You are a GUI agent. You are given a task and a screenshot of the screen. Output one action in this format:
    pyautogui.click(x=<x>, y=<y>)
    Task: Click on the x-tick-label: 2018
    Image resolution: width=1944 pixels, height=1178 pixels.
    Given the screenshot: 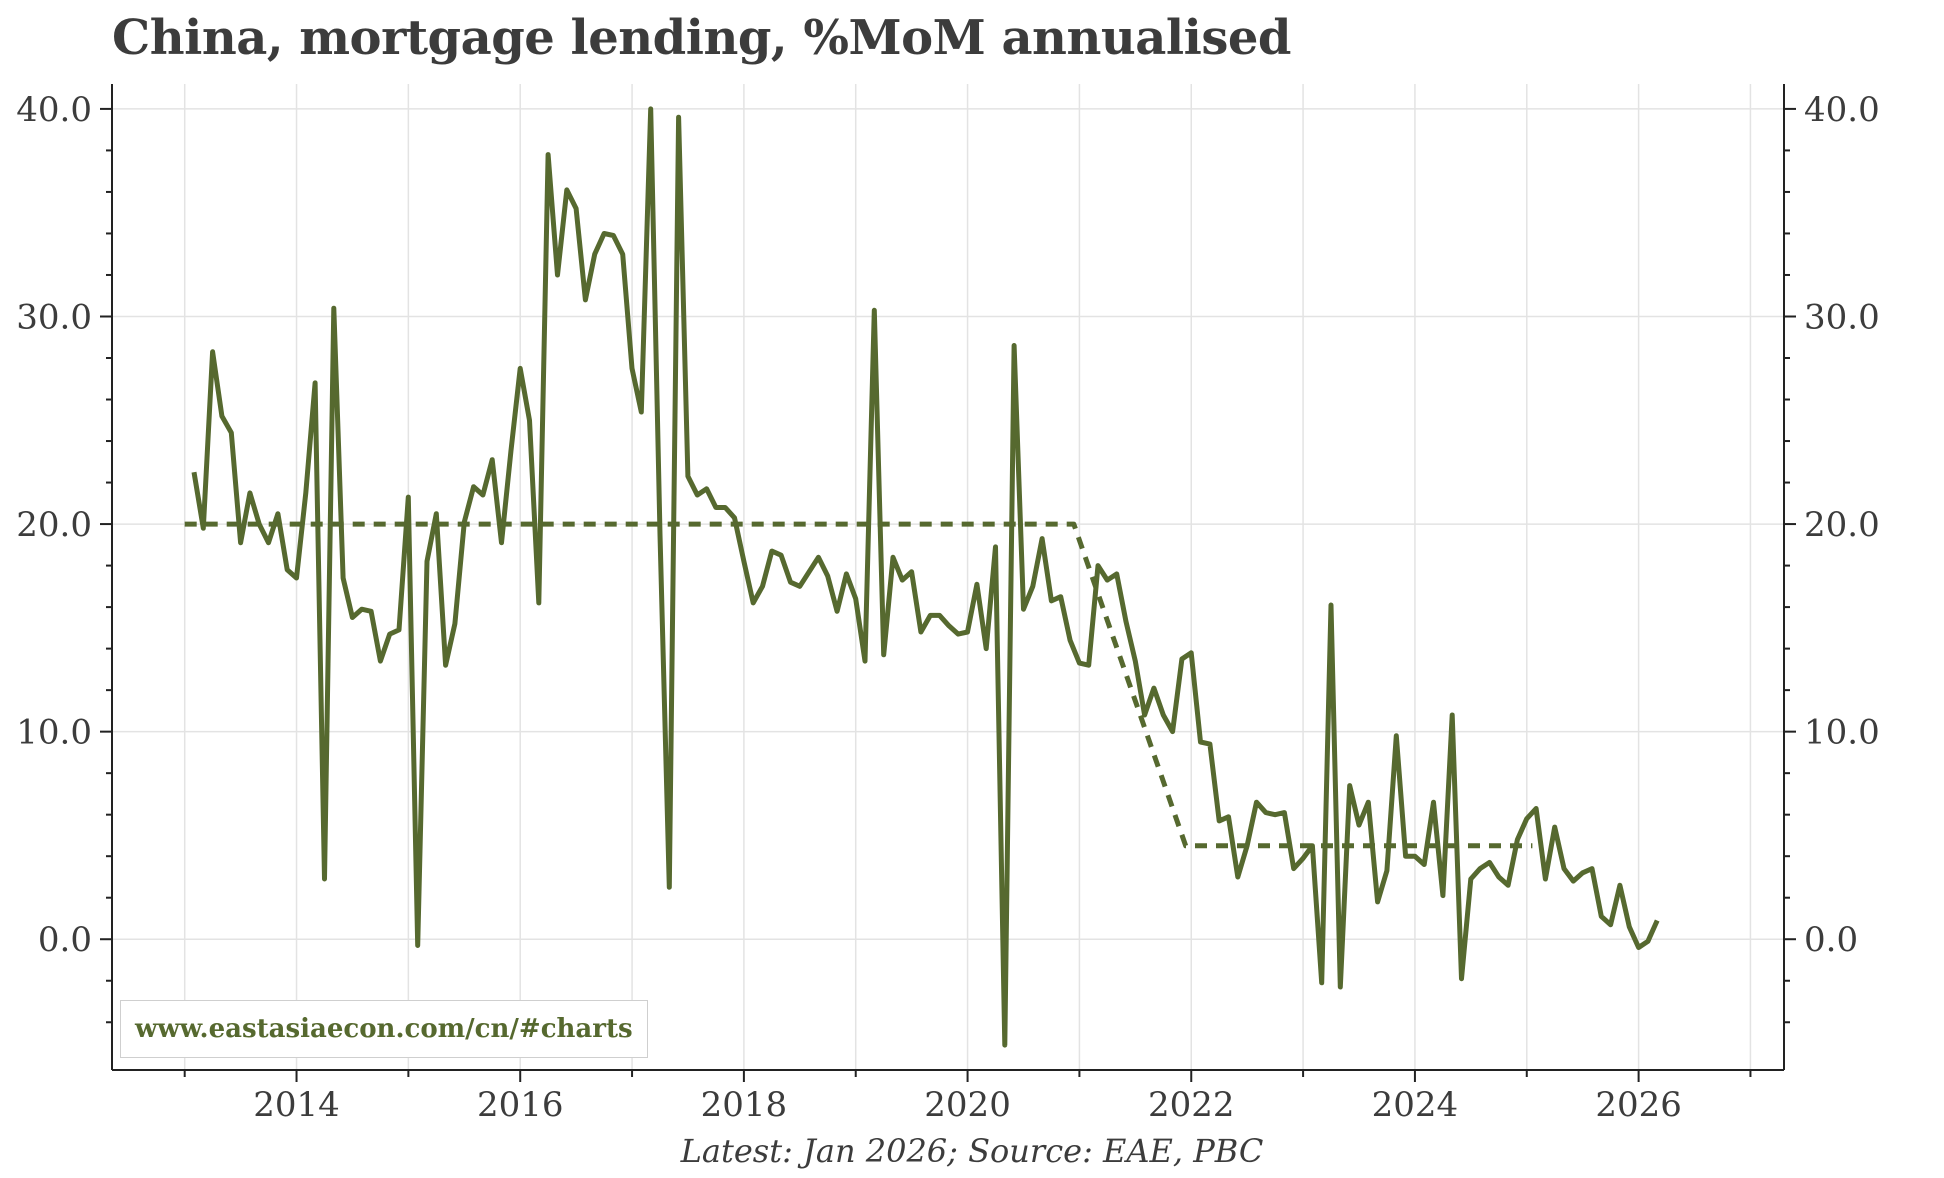 What is the action you would take?
    pyautogui.click(x=744, y=1105)
    